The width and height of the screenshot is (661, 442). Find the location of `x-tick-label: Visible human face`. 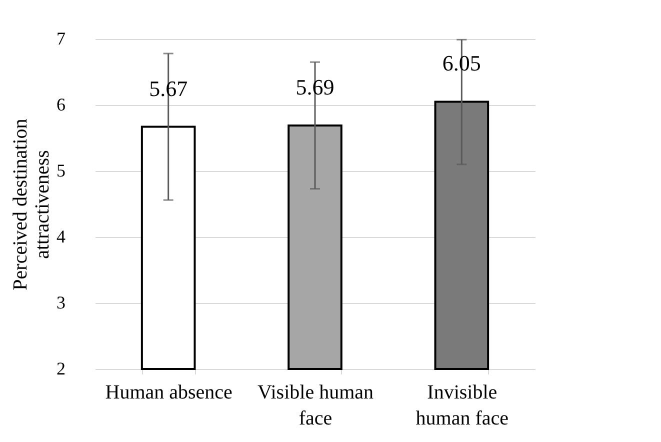

x-tick-label: Visible human face is located at coordinates (315, 406).